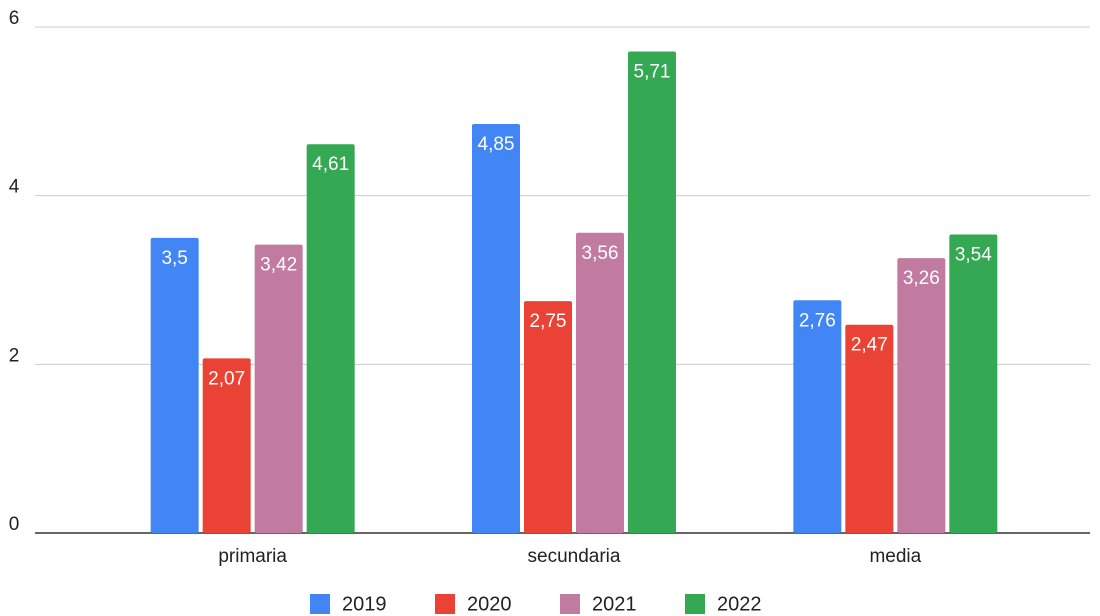  What do you see at coordinates (614, 604) in the screenshot?
I see `legend-label: 2021` at bounding box center [614, 604].